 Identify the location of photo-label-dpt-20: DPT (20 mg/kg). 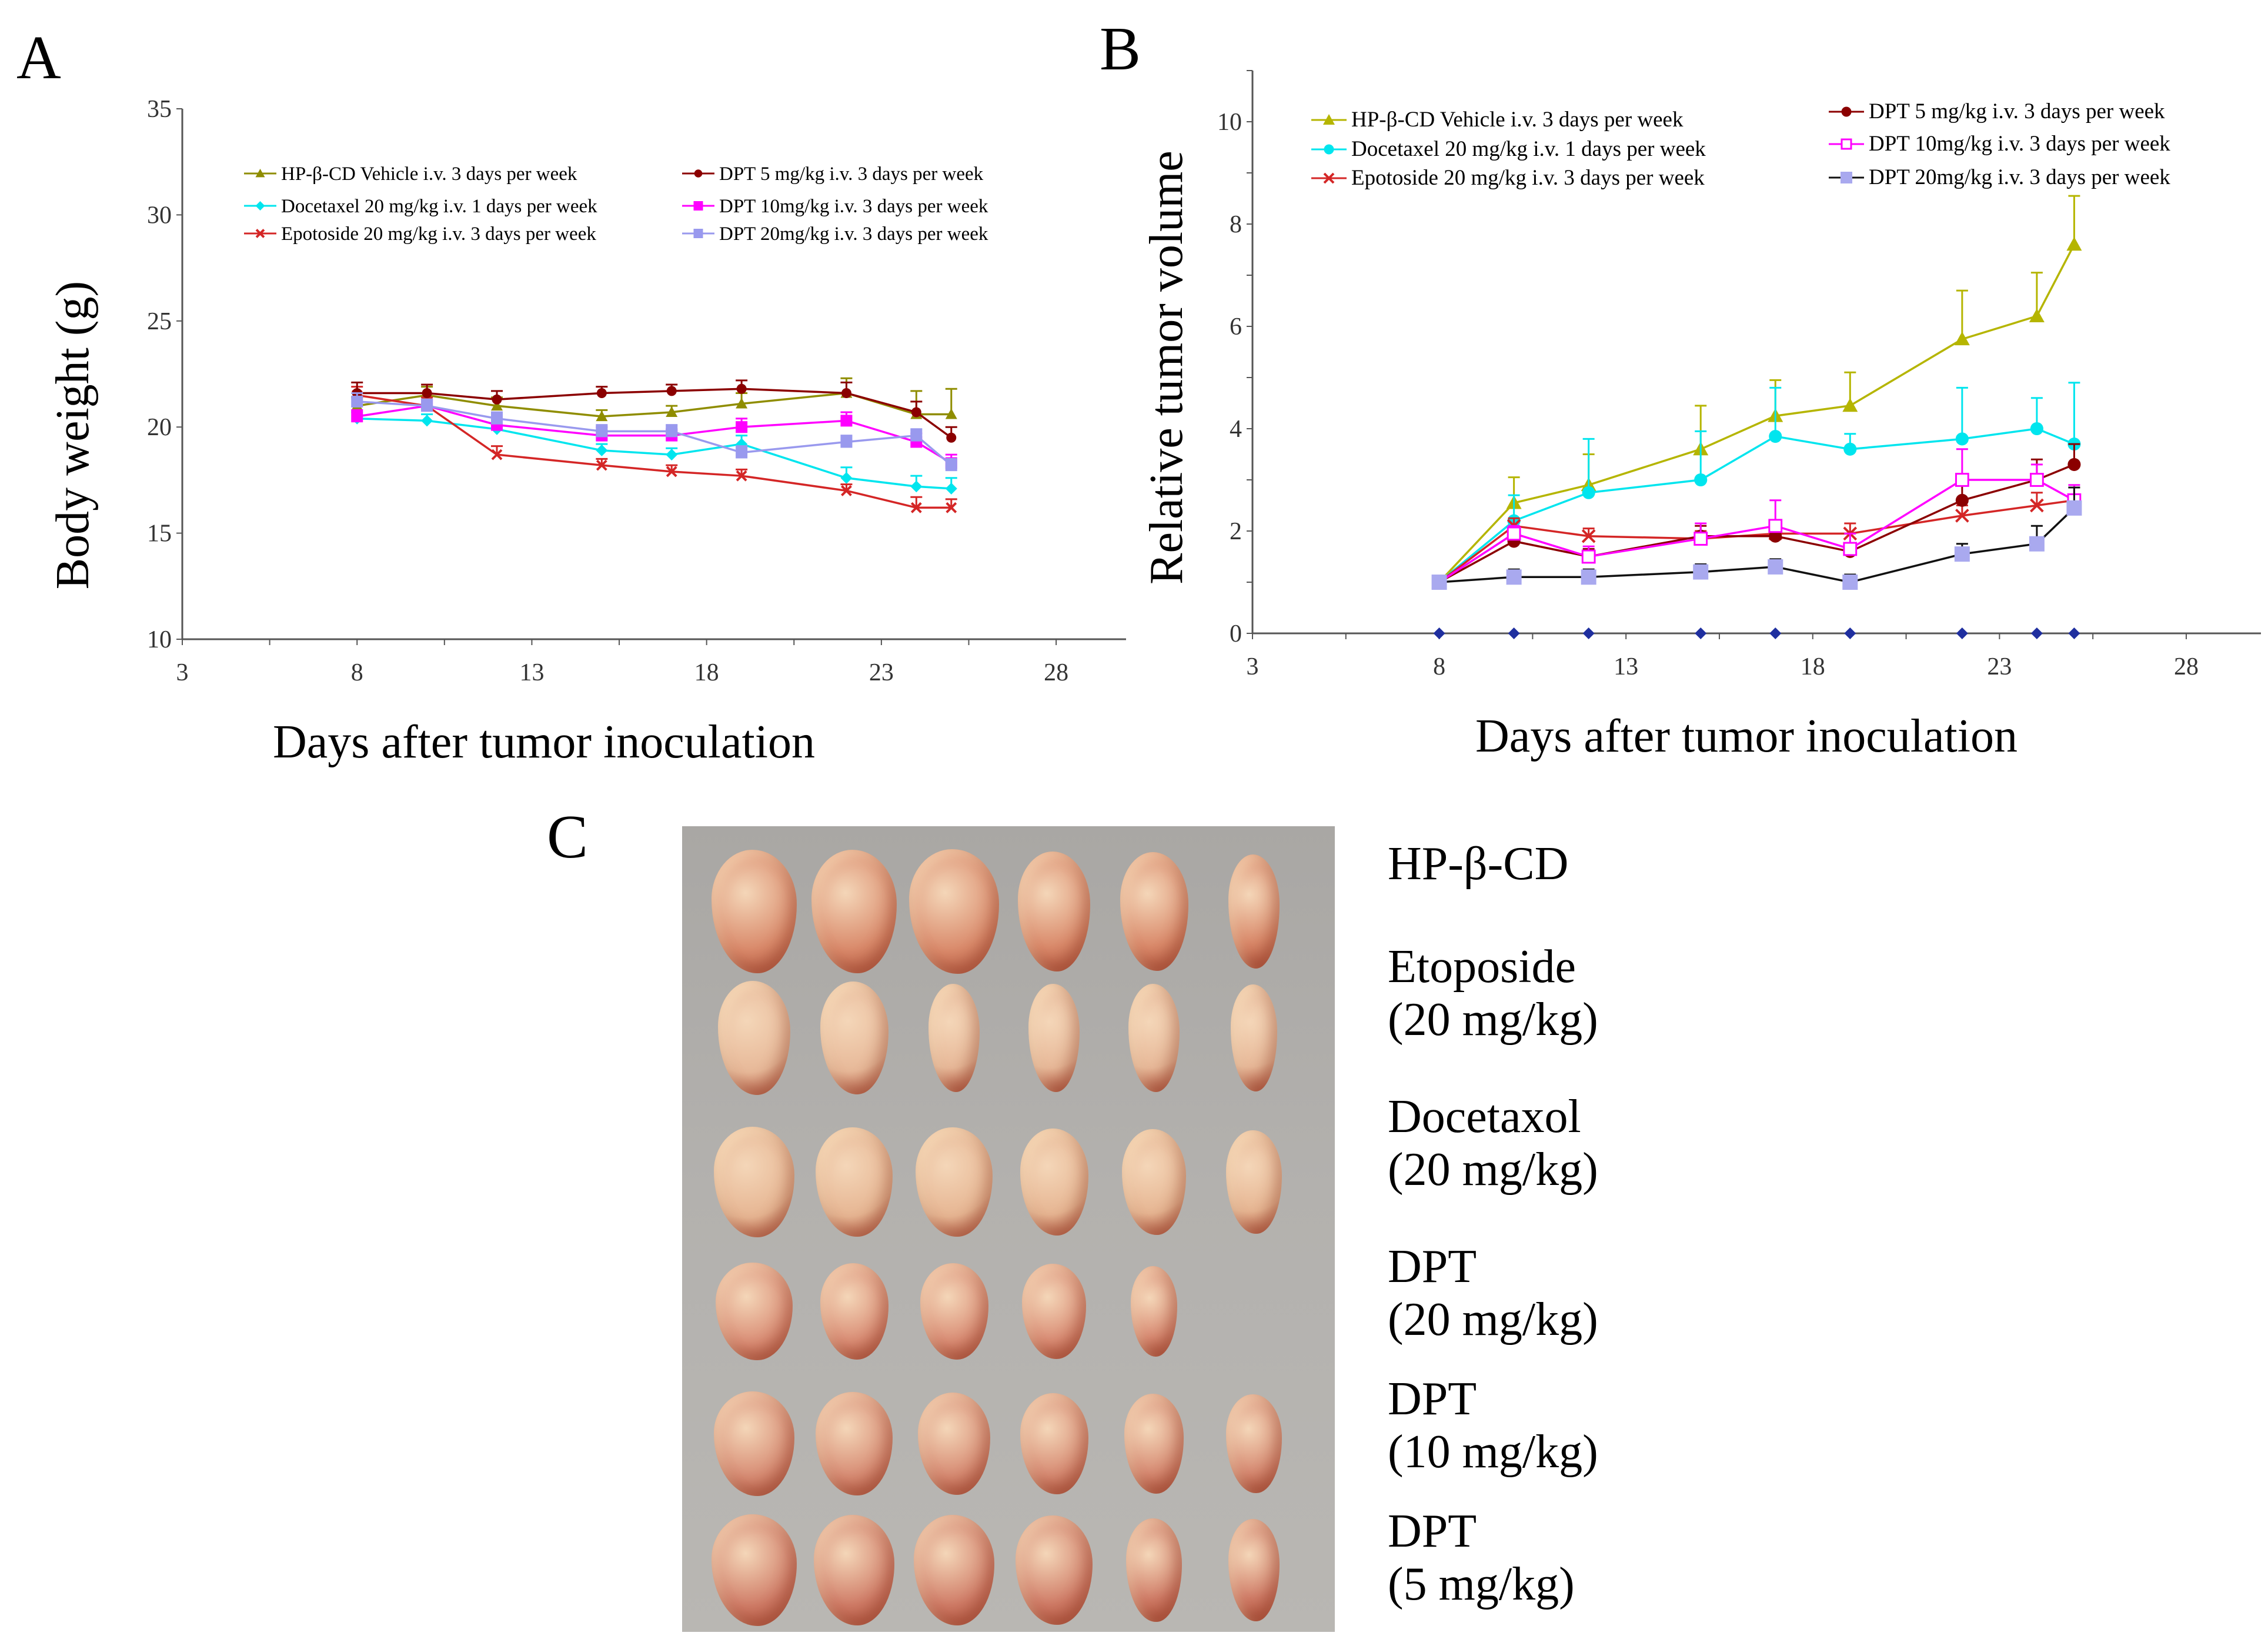
(1493, 1293).